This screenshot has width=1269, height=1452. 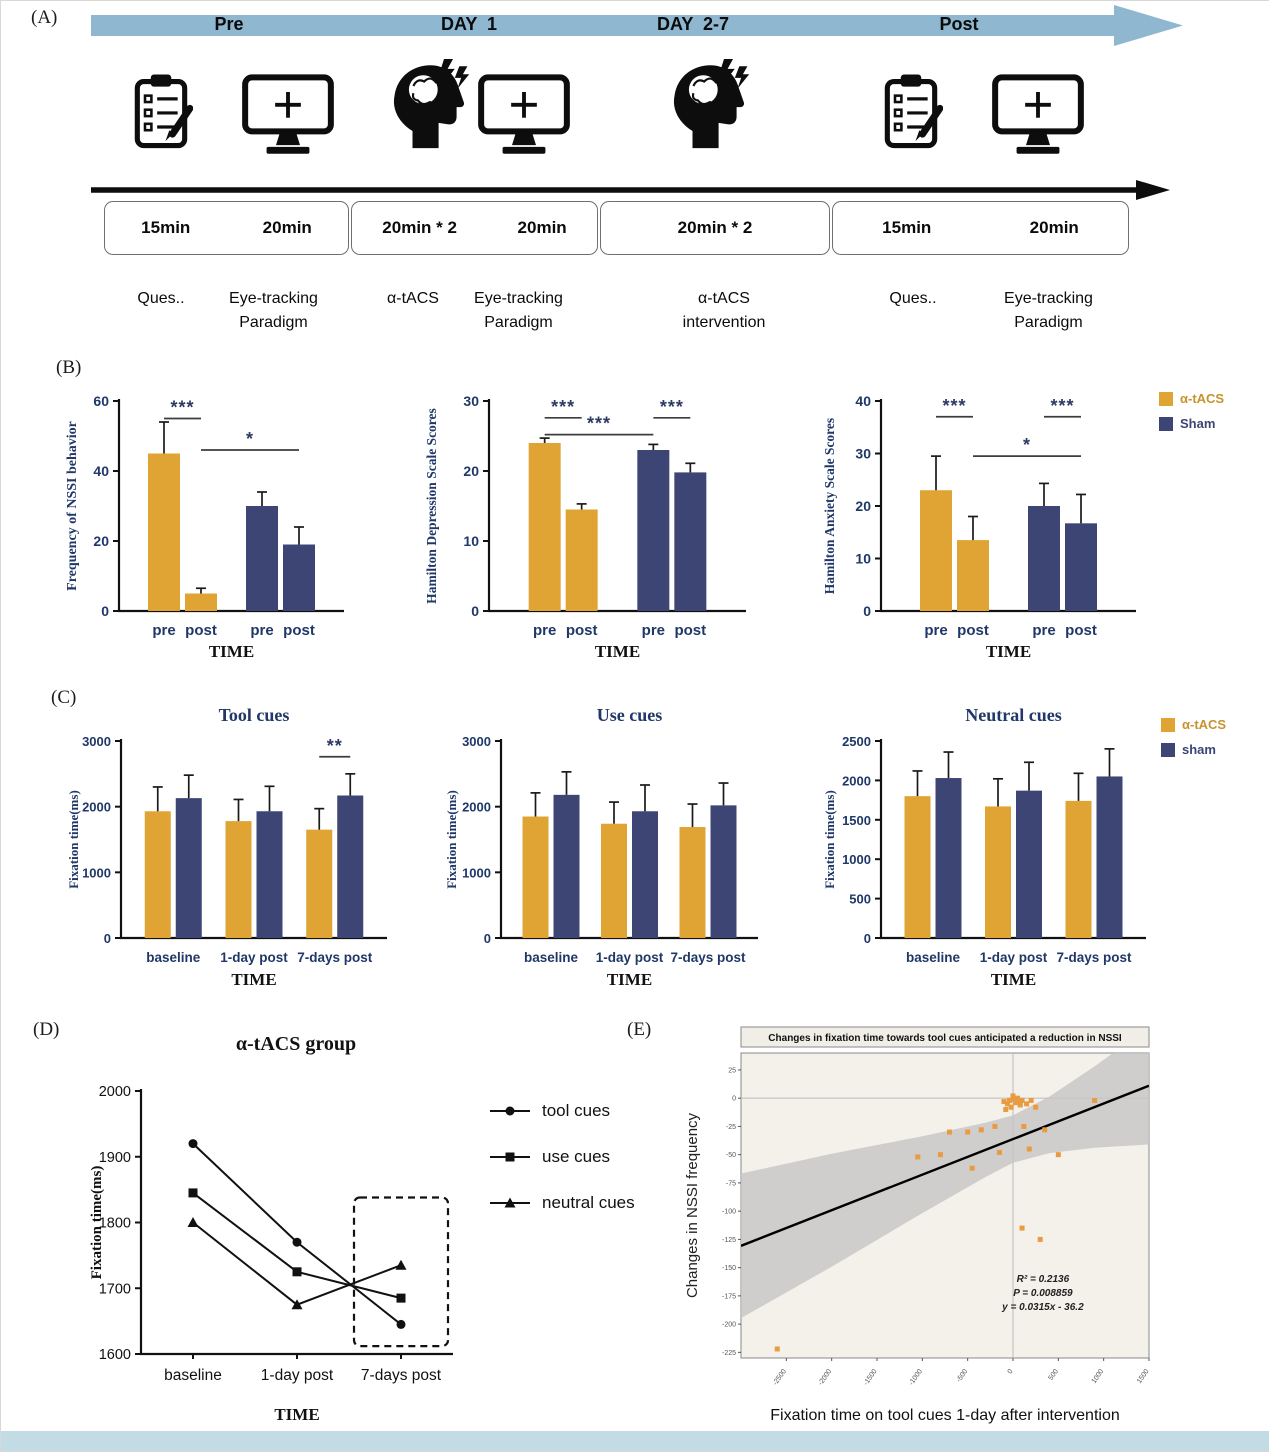 I want to click on legend-label-tool-cues: tool cues, so click(x=576, y=1110).